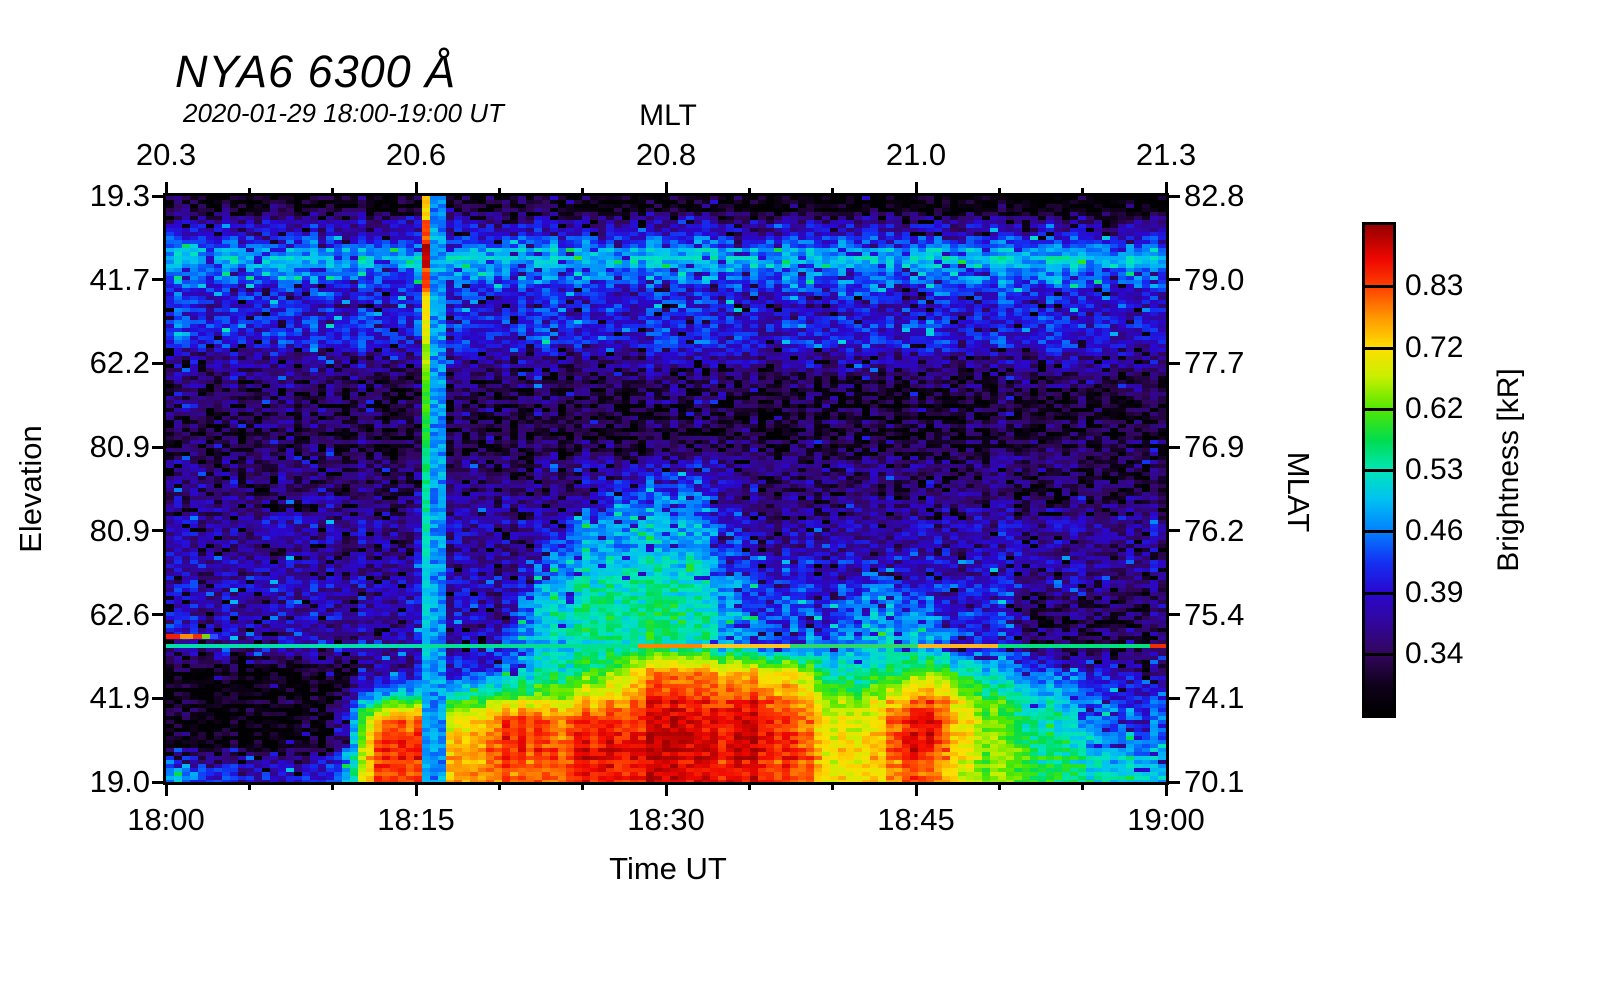 The width and height of the screenshot is (1600, 1000). What do you see at coordinates (668, 115) in the screenshot?
I see `top-axis-title: MLT` at bounding box center [668, 115].